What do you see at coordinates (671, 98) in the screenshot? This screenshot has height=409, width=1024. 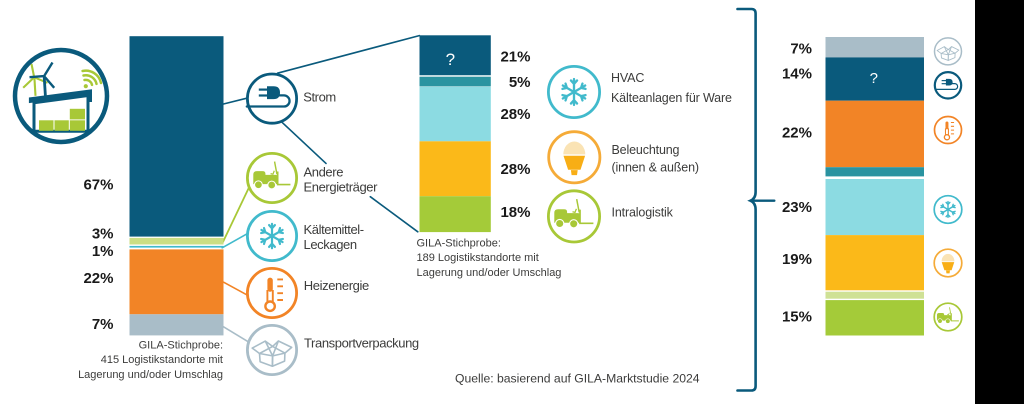 I see `svg-text: Kälteanlagen für Ware` at bounding box center [671, 98].